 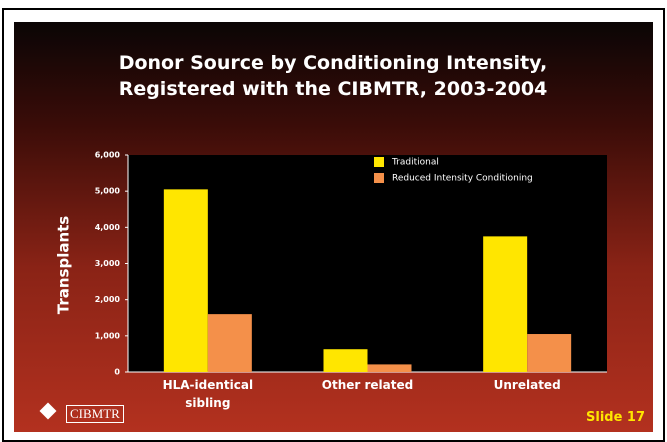 I want to click on y-tick-label: 6,000, so click(x=108, y=155).